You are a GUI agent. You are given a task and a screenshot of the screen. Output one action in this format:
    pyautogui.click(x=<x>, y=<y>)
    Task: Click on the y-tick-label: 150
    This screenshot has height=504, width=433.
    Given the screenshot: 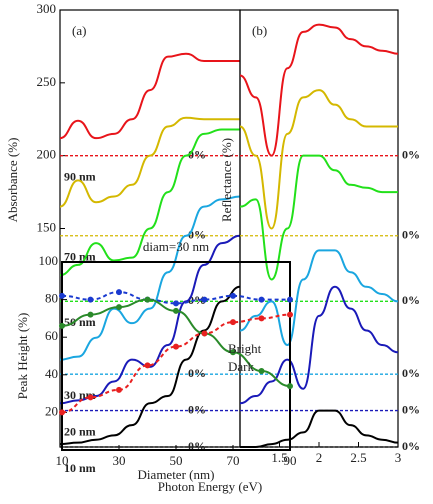 What is the action you would take?
    pyautogui.click(x=47, y=226)
    